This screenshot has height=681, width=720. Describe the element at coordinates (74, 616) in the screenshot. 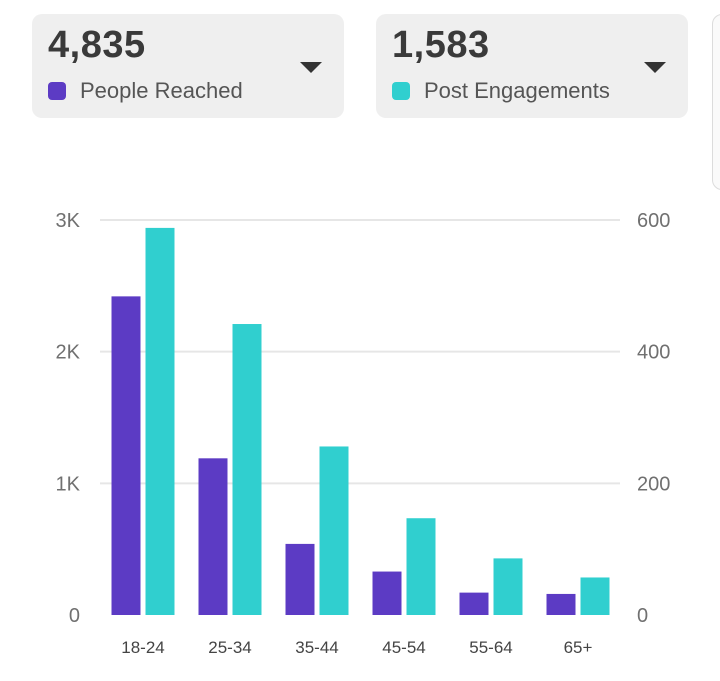

I see `left-axis-tick-label: 0` at that location.